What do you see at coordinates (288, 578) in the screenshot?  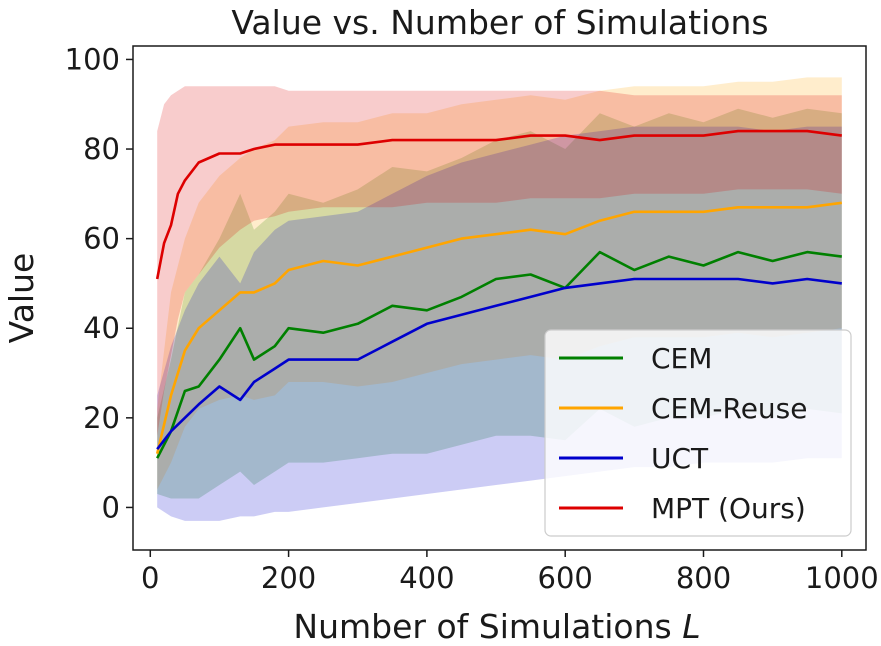 I see `x-tick-label-200: 200` at bounding box center [288, 578].